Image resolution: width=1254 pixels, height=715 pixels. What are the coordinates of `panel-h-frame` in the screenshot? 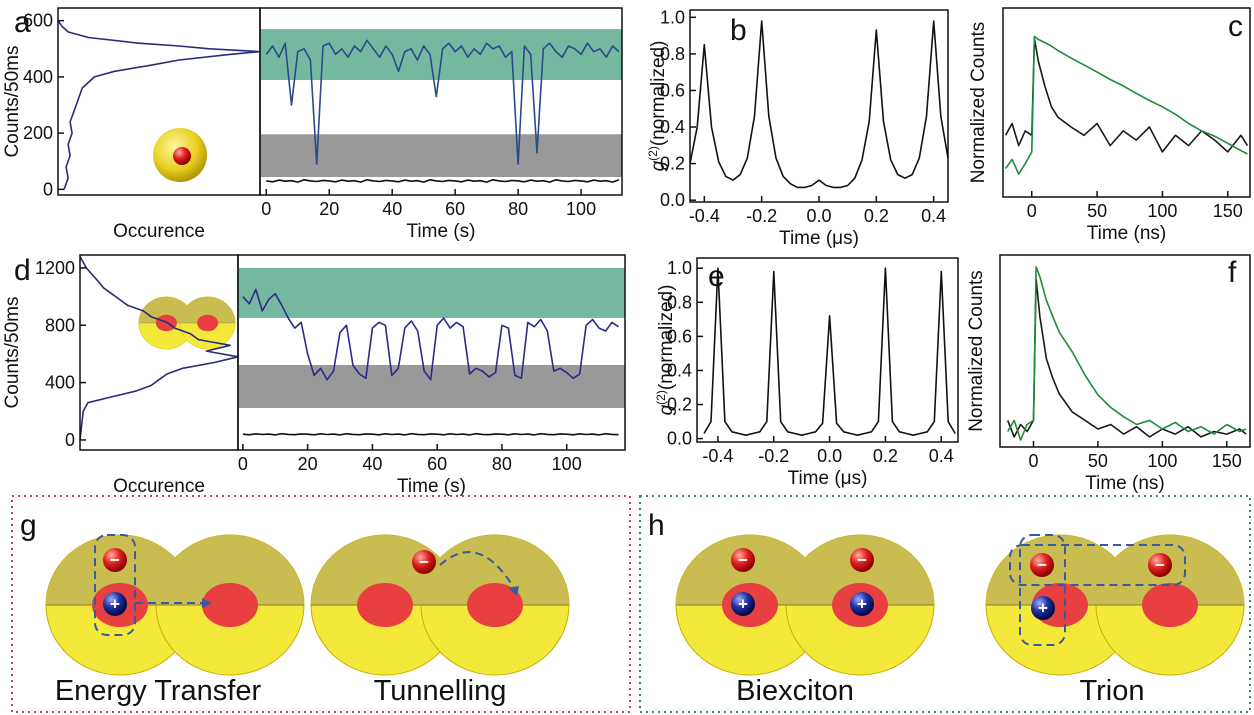 It's located at (945, 604).